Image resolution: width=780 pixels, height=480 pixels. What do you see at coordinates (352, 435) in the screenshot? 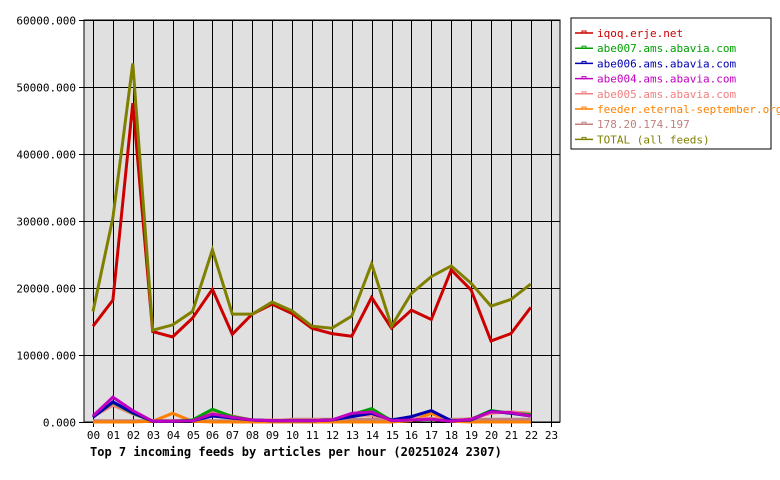
I see `x-tick-label: 13` at bounding box center [352, 435].